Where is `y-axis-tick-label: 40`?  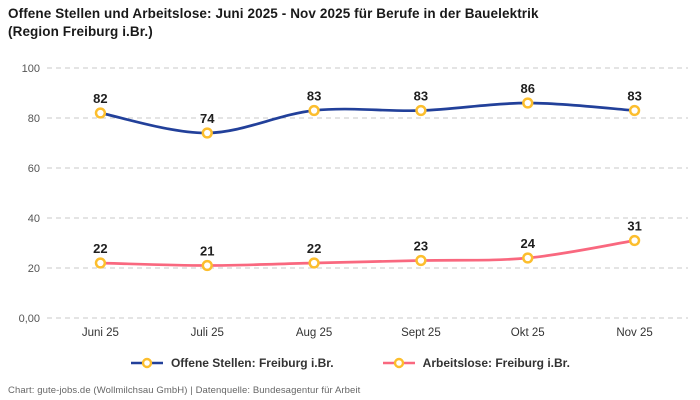
y-axis-tick-label: 40 is located at coordinates (34, 219).